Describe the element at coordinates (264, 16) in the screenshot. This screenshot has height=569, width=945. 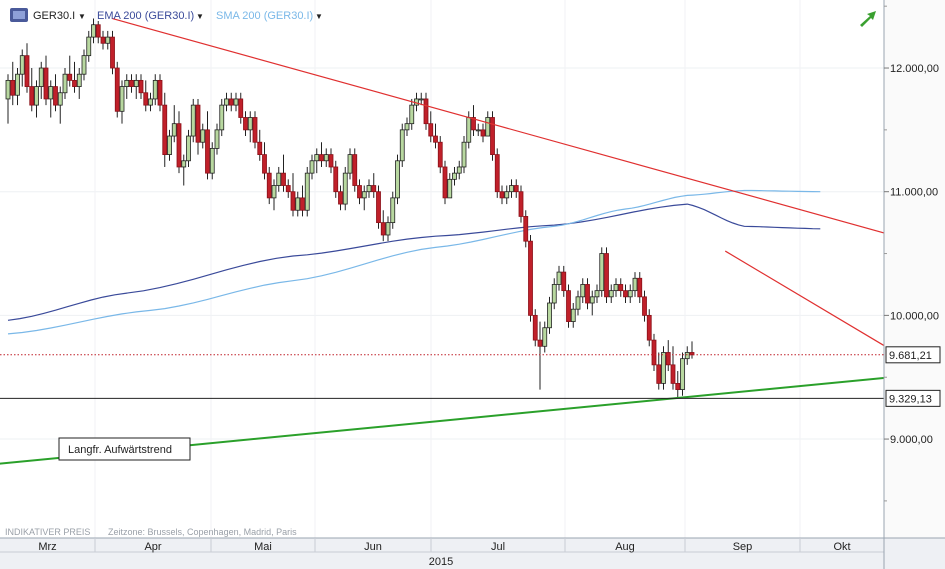
I see `sma-indicator-label: SMA 200 (GER30.I)` at that location.